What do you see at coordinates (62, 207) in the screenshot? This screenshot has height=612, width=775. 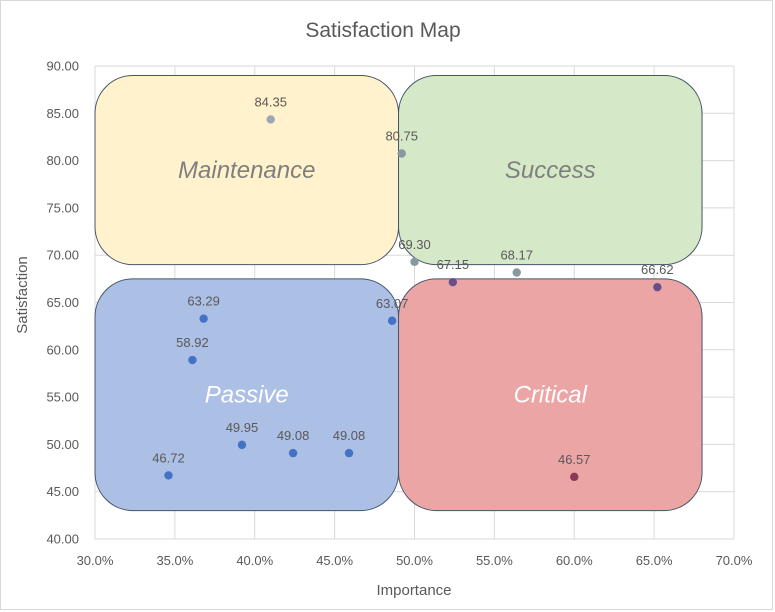 I see `y-tick-label: 75.00` at bounding box center [62, 207].